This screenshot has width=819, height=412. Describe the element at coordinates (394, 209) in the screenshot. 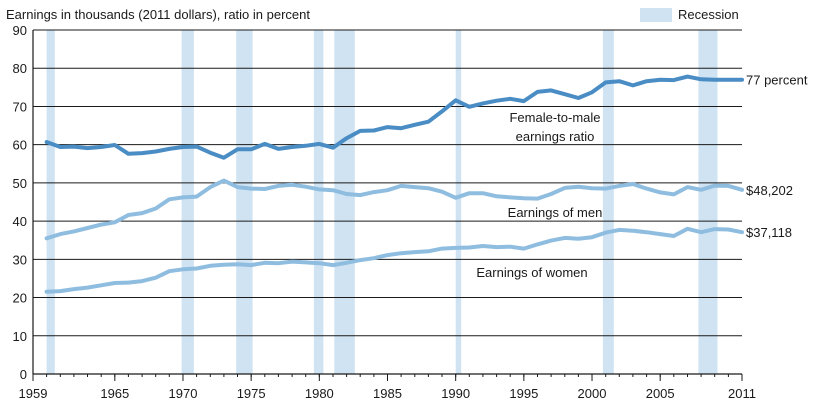

I see `series-line-men` at that location.